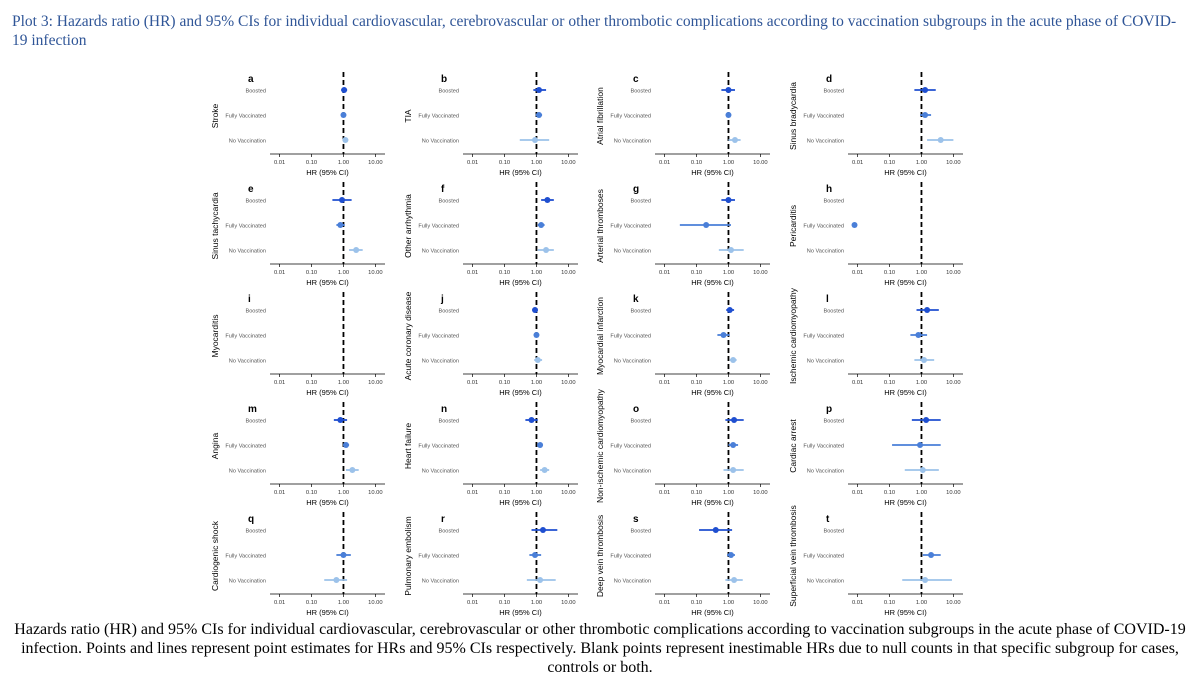 The image size is (1200, 690). I want to click on outcome-label: Atrial fibrillation, so click(600, 116).